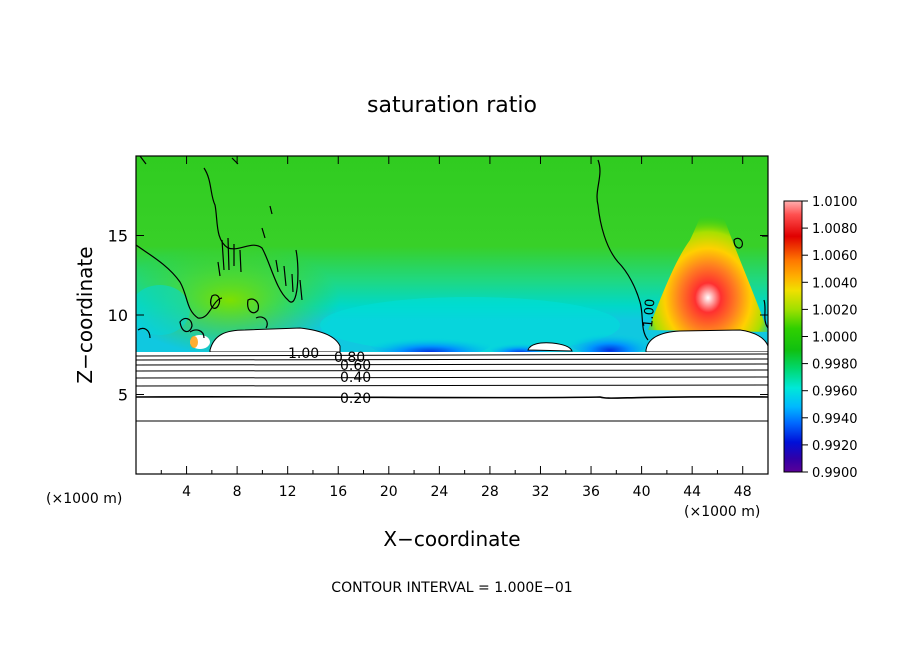  What do you see at coordinates (835, 365) in the screenshot?
I see `colorbar-label: 0.9980` at bounding box center [835, 365].